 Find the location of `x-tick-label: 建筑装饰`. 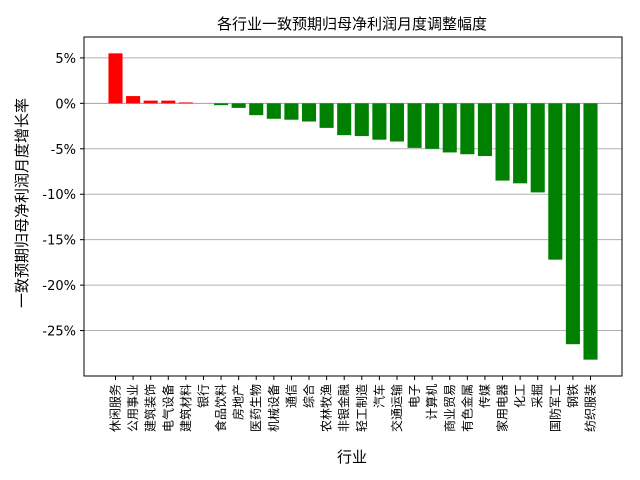

x-tick-label: 建筑装饰 is located at coordinates (150, 408).